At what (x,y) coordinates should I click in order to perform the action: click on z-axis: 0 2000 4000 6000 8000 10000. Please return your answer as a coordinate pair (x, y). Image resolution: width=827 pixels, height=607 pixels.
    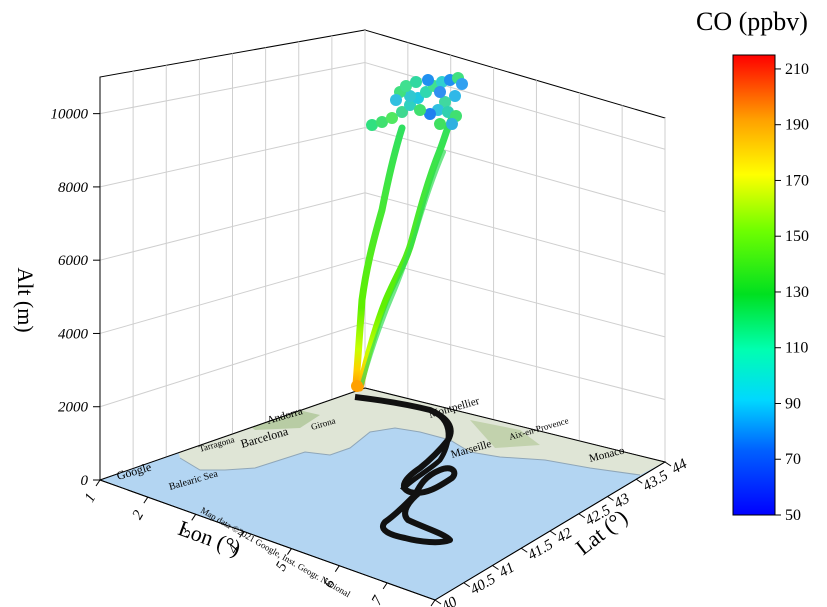
    Looking at the image, I should click on (76, 283).